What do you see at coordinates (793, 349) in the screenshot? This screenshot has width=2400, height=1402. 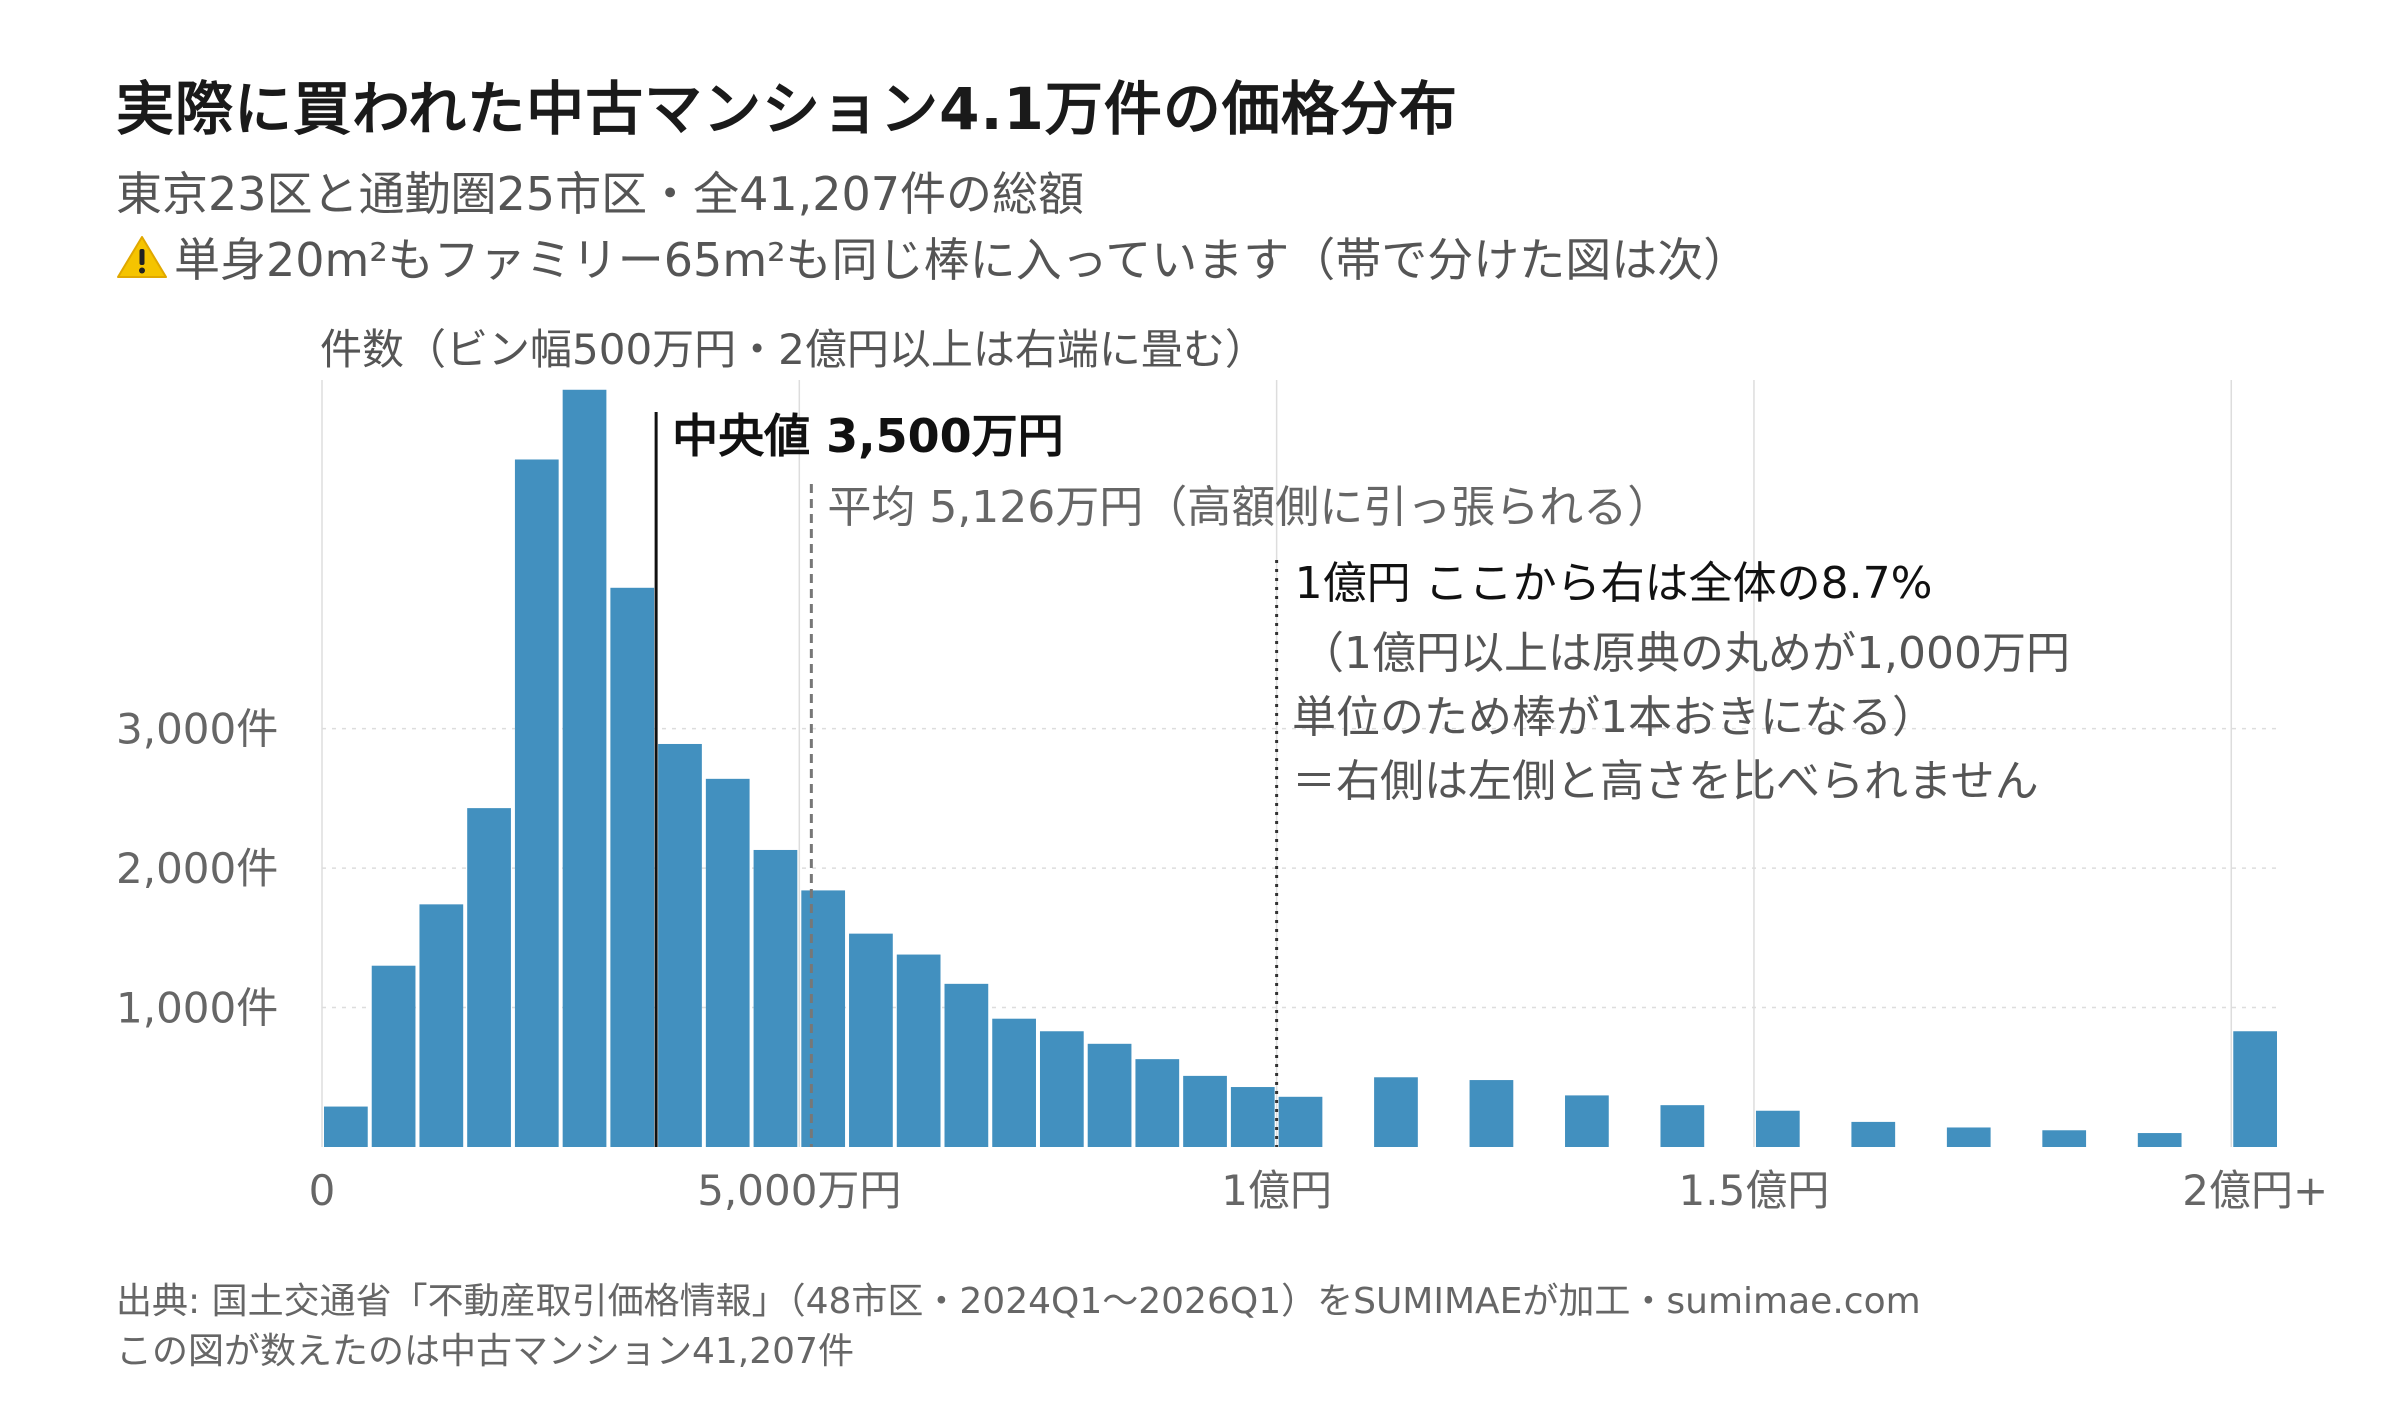 I see `y-axis-label: 件数（ビン幅500万円・2億円以上は右端に畳む）` at bounding box center [793, 349].